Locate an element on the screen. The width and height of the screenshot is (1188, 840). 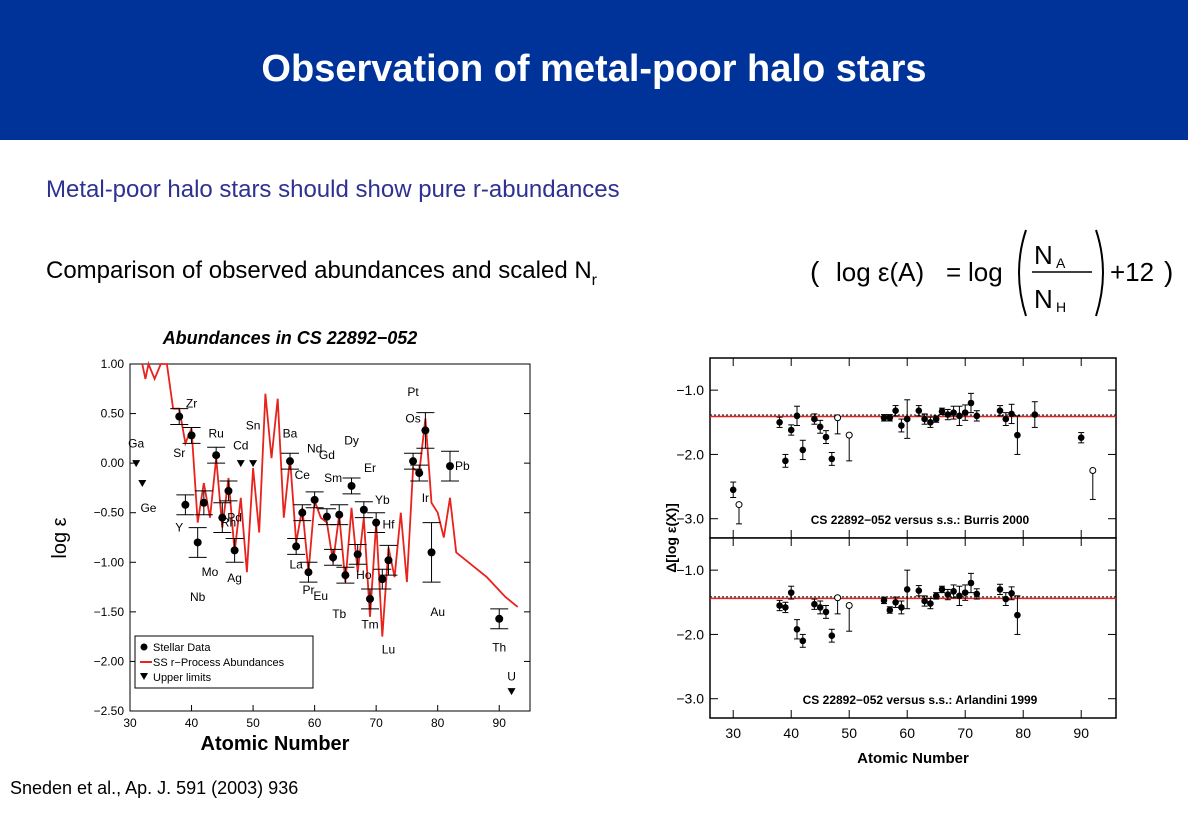
element-label: Nb is located at coordinates (198, 597).